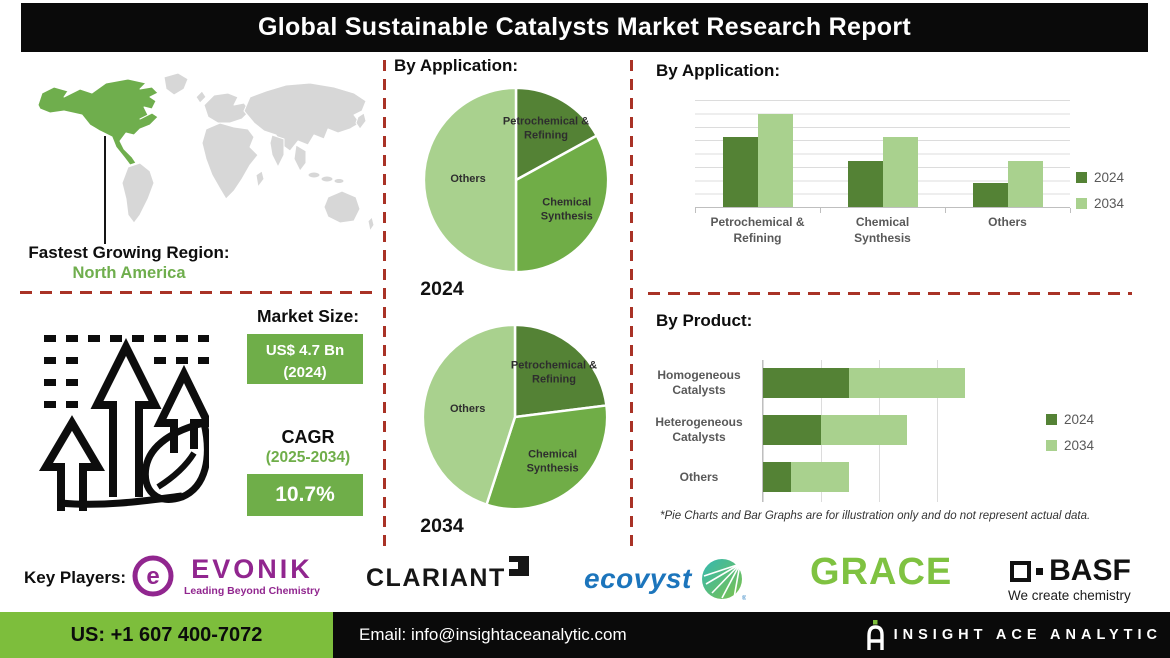 Image resolution: width=1170 pixels, height=658 pixels. I want to click on bar-section-title: By Application:, so click(718, 70).